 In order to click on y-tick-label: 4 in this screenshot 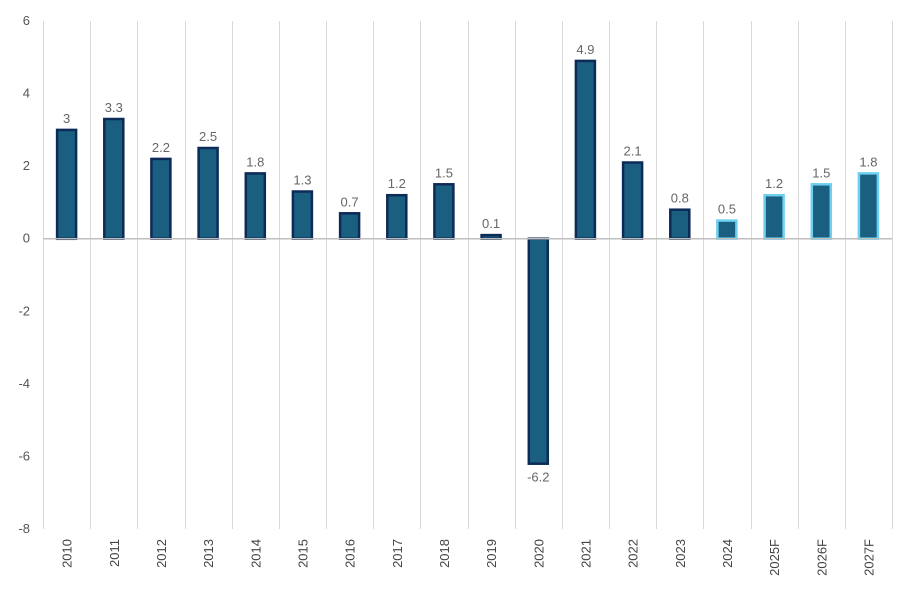, I will do `click(26, 93)`.